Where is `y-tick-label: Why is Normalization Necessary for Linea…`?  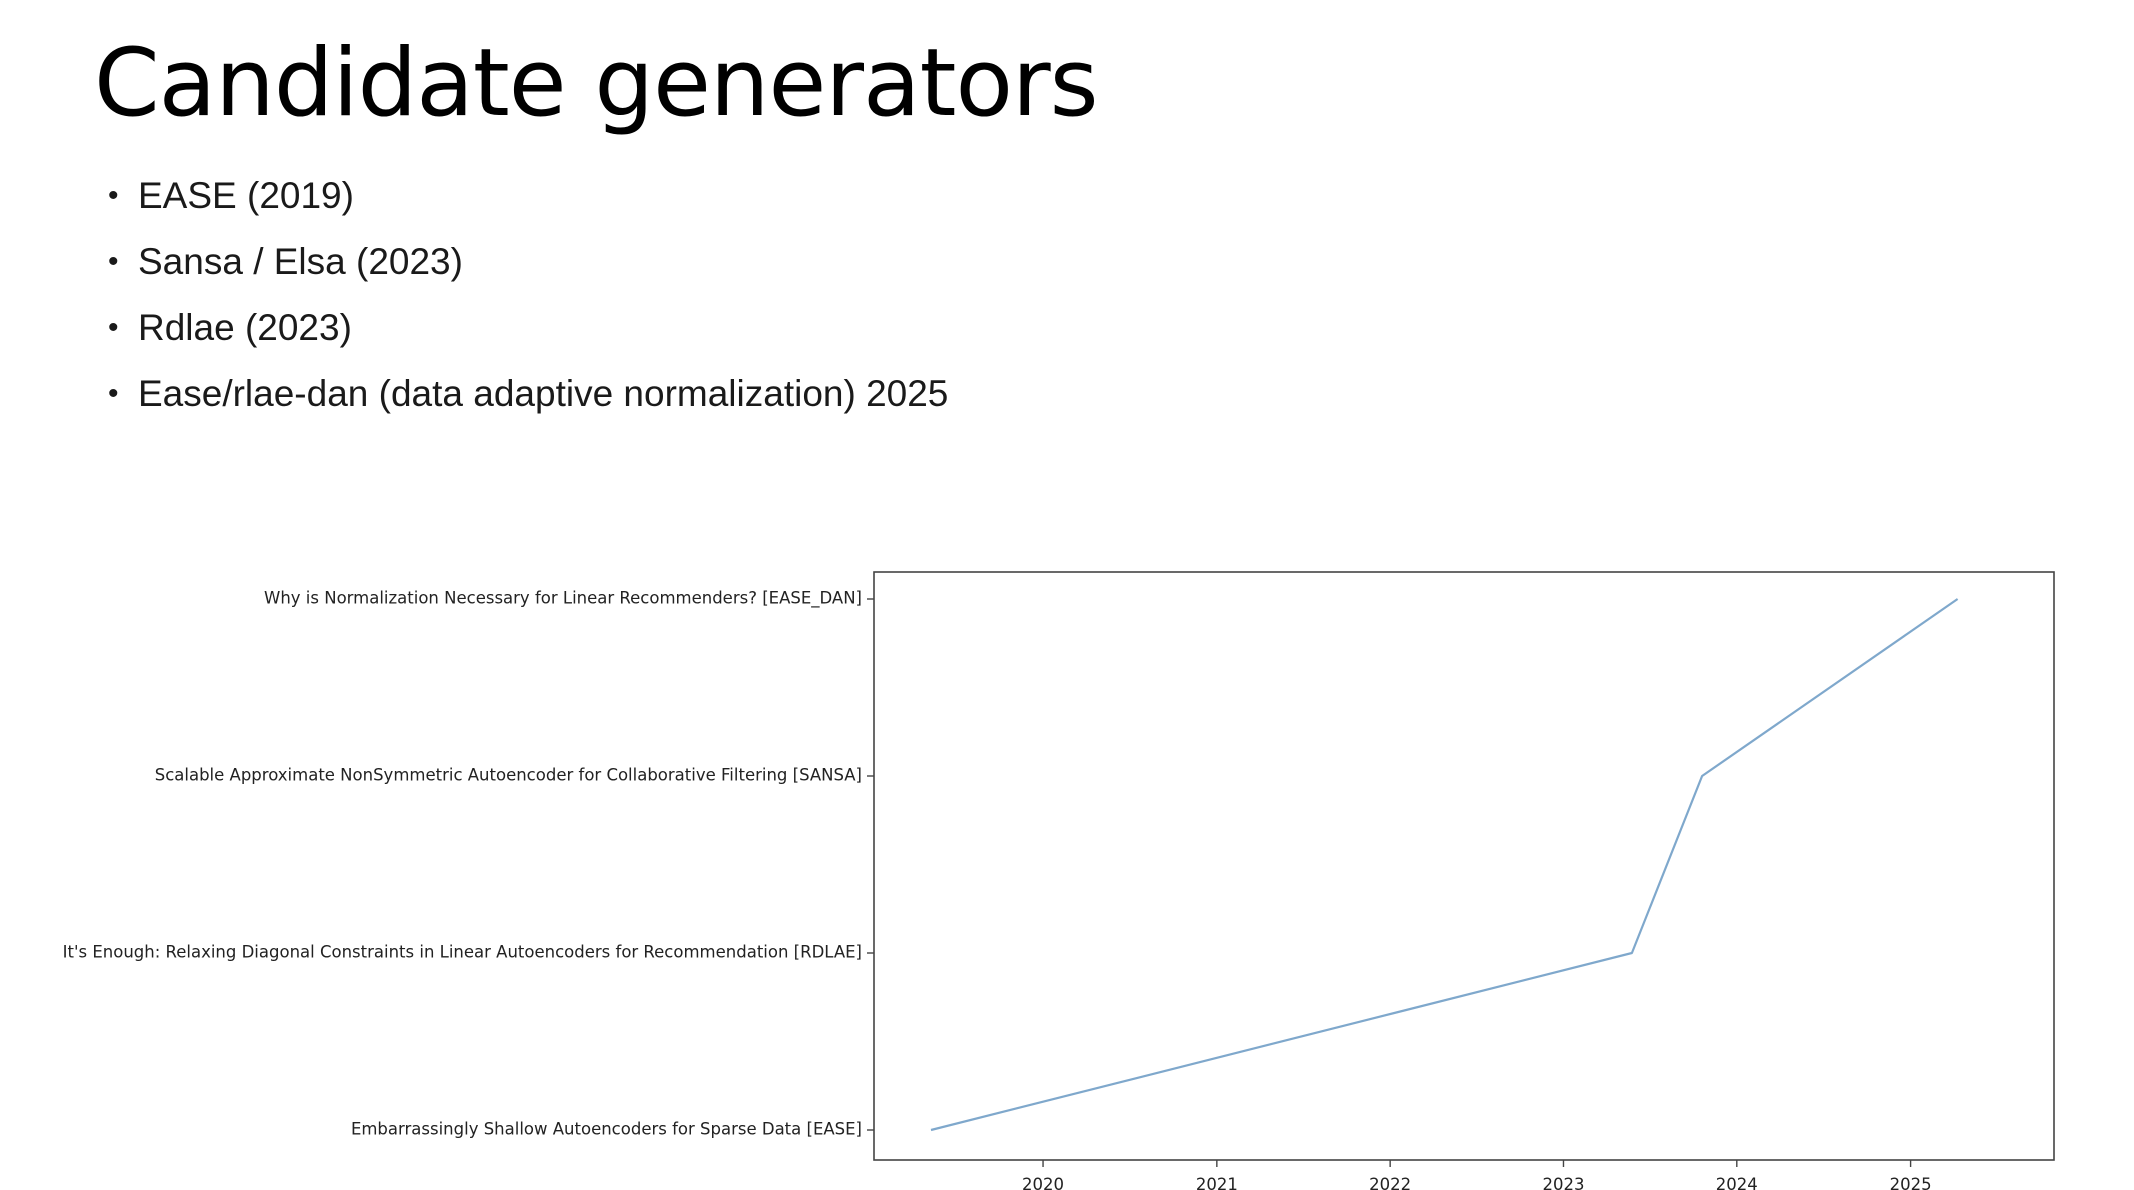
y-tick-label: Why is Normalization Necessary for Linea… is located at coordinates (563, 599).